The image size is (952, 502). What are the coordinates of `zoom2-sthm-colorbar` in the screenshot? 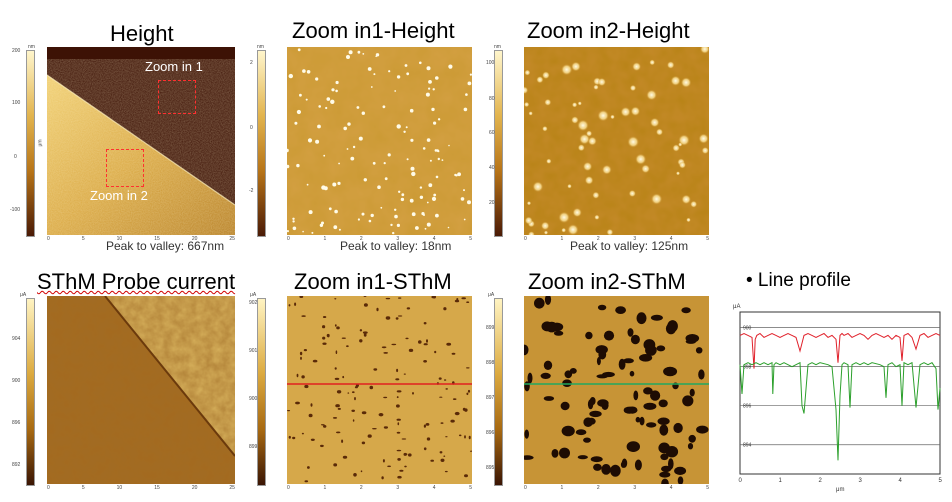 It's located at (498, 392).